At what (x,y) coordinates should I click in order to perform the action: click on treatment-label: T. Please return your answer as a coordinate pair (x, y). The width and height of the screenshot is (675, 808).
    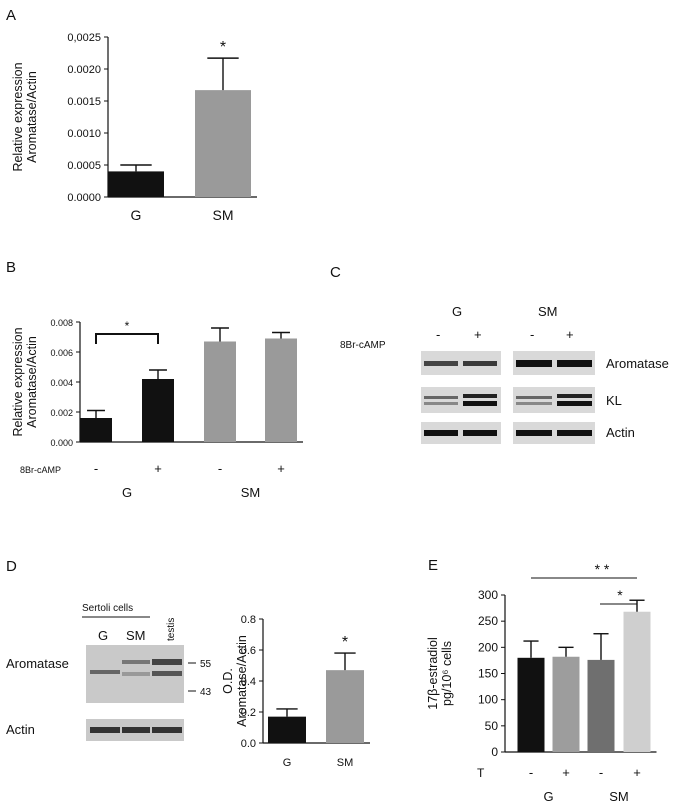
    Looking at the image, I should click on (481, 773).